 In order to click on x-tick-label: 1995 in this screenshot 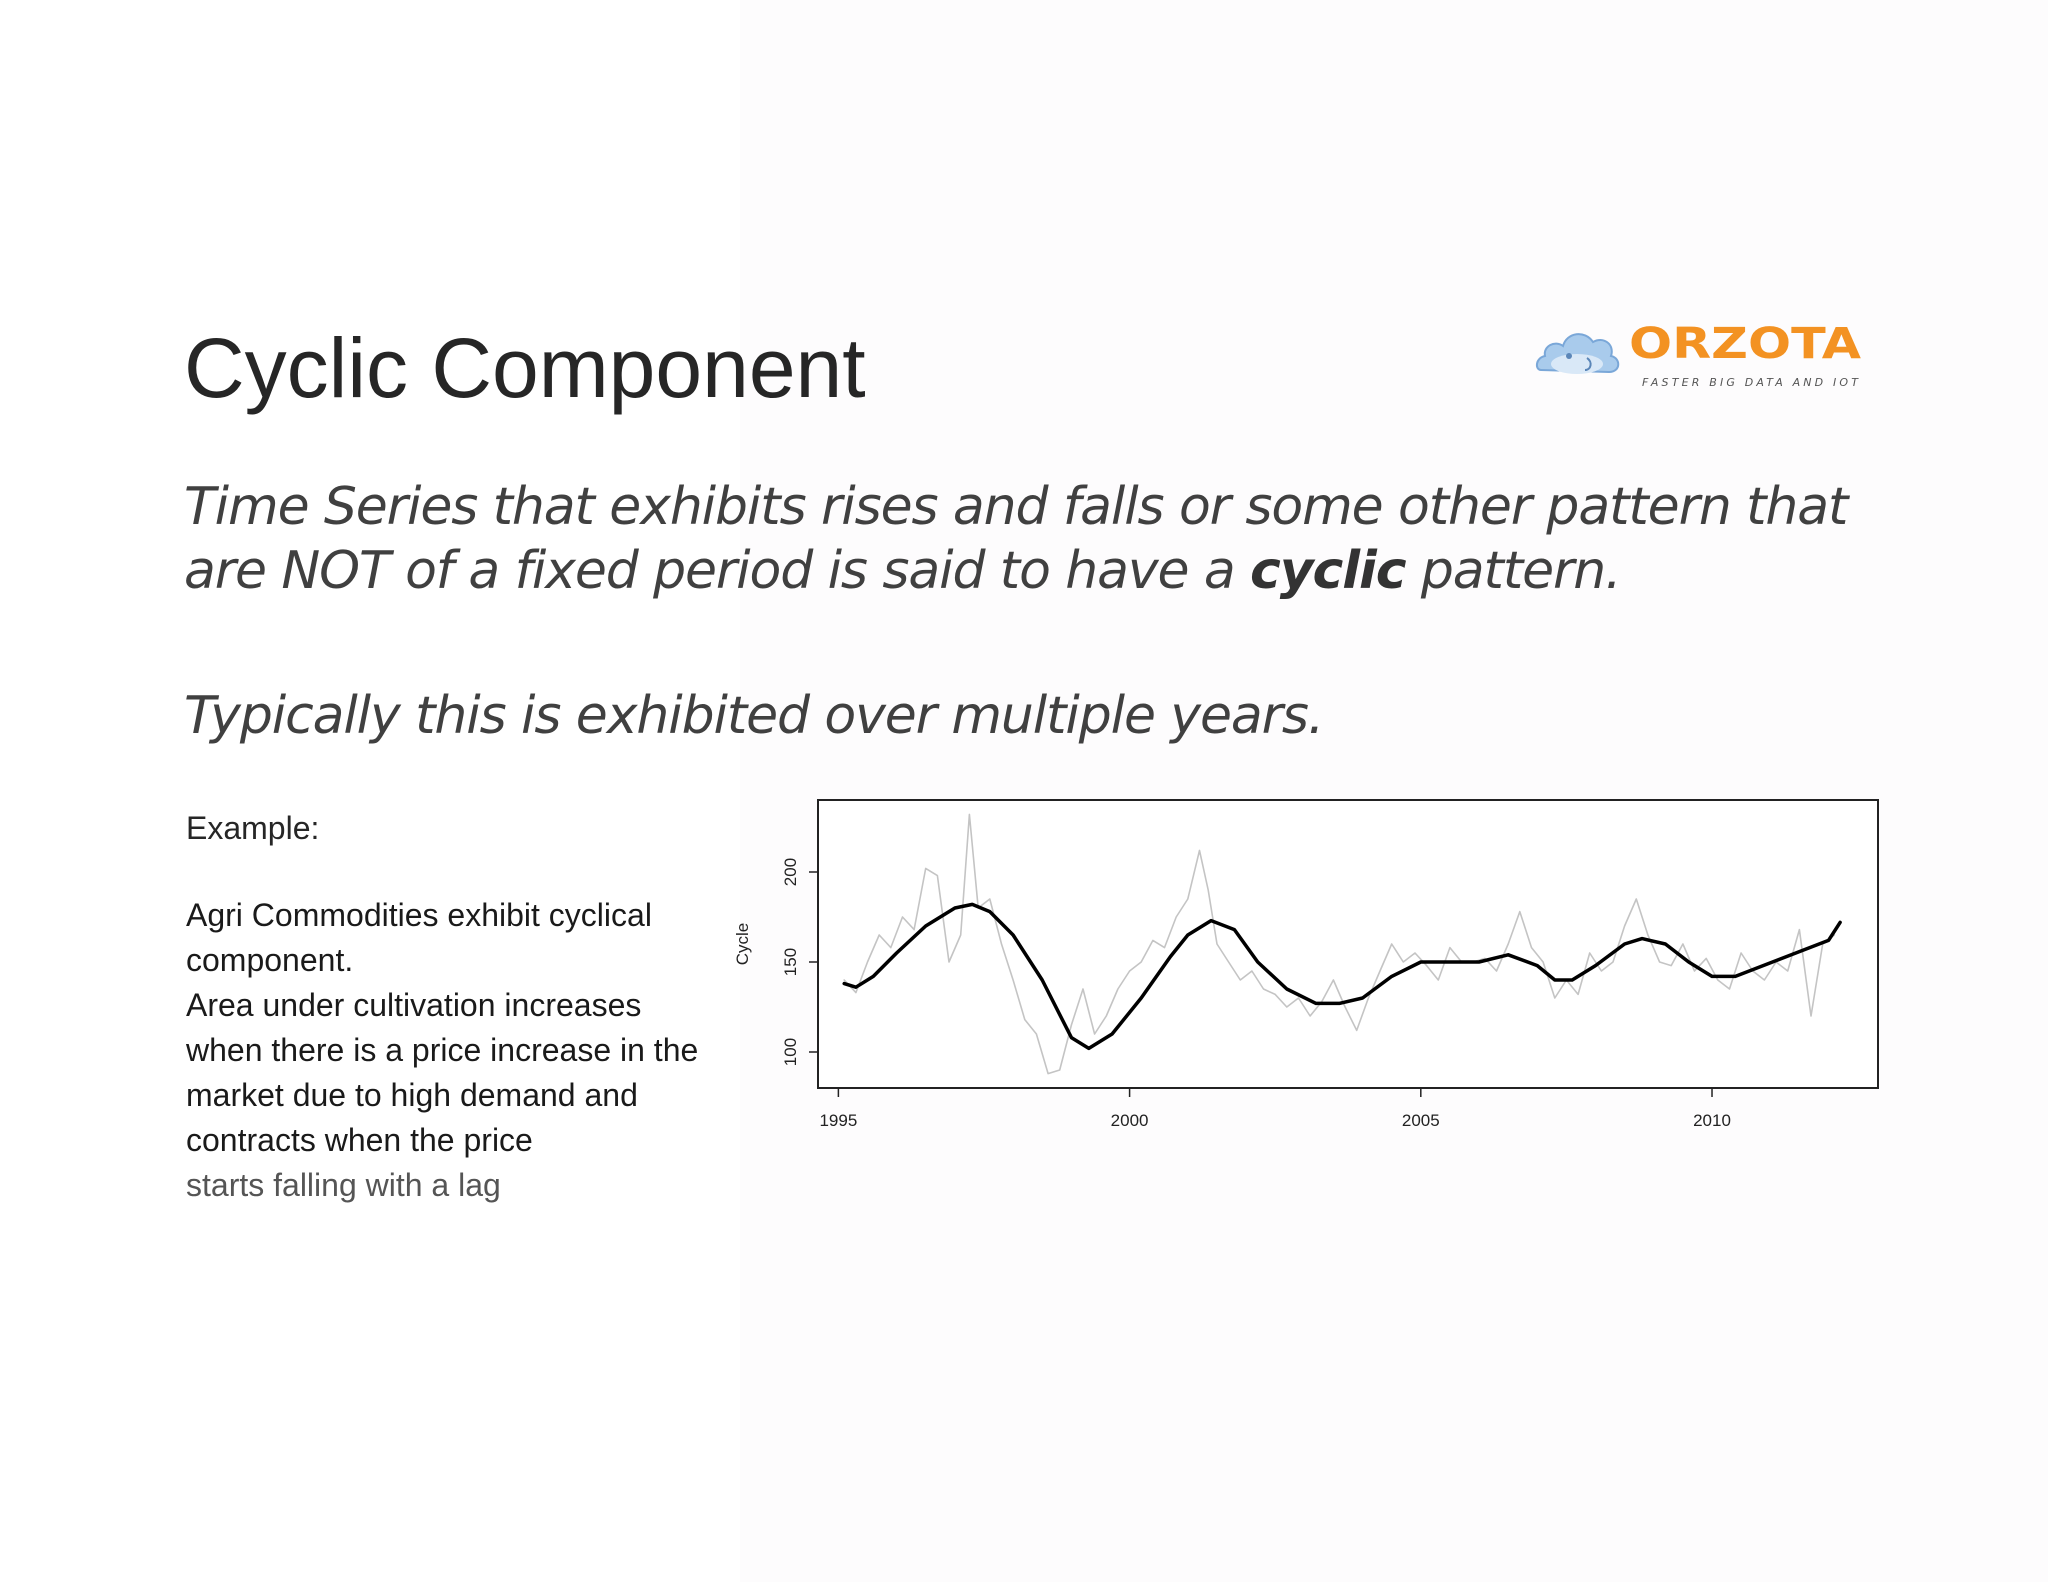, I will do `click(838, 1120)`.